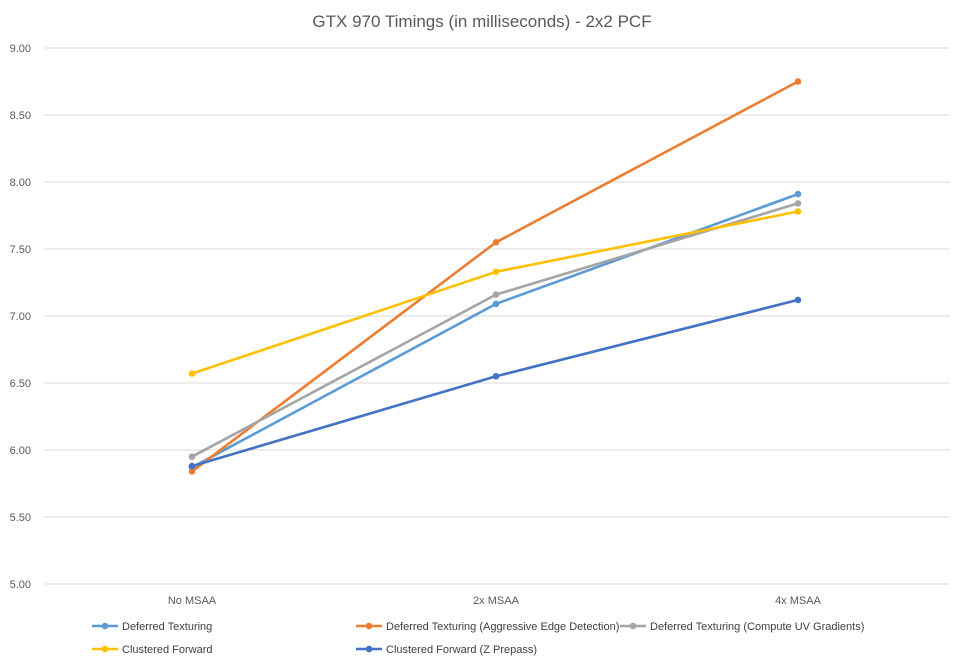  I want to click on y-tick-label: 8.50, so click(20, 116).